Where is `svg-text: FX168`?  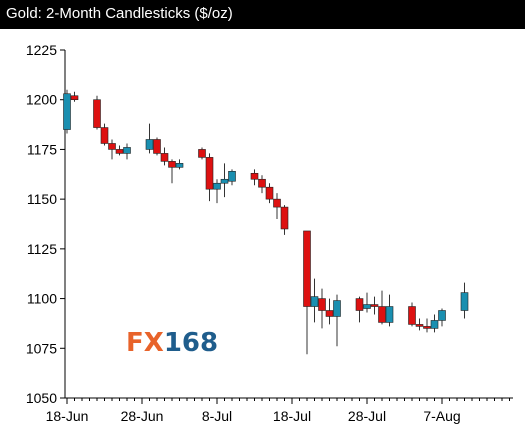 svg-text: FX168 is located at coordinates (172, 343).